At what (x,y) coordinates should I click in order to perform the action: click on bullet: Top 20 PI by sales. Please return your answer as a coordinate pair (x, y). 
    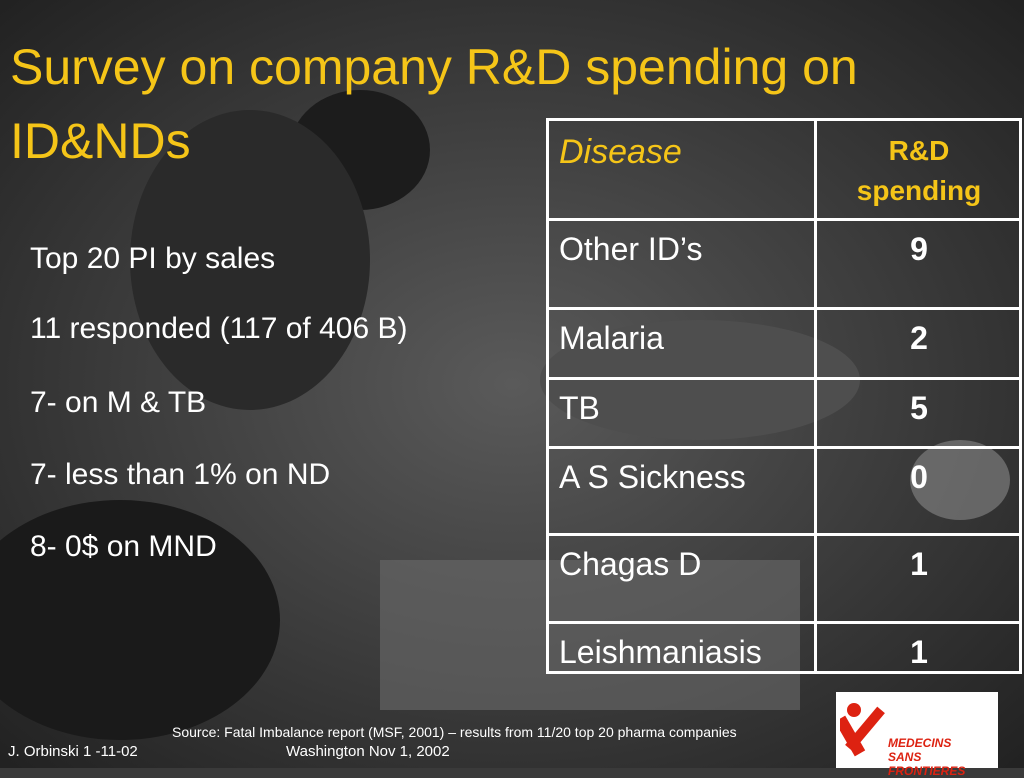
    Looking at the image, I should click on (153, 258).